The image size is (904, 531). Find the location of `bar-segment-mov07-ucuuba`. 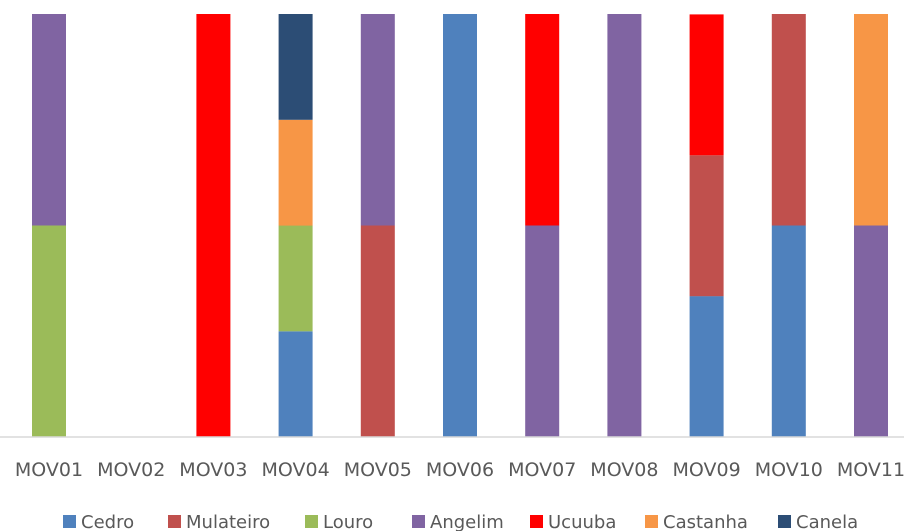

bar-segment-mov07-ucuuba is located at coordinates (542, 120).